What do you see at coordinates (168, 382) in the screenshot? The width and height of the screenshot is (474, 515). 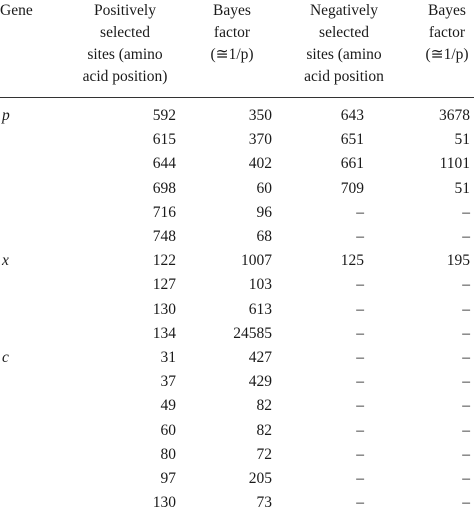 I see `positive-site-cell: 37` at bounding box center [168, 382].